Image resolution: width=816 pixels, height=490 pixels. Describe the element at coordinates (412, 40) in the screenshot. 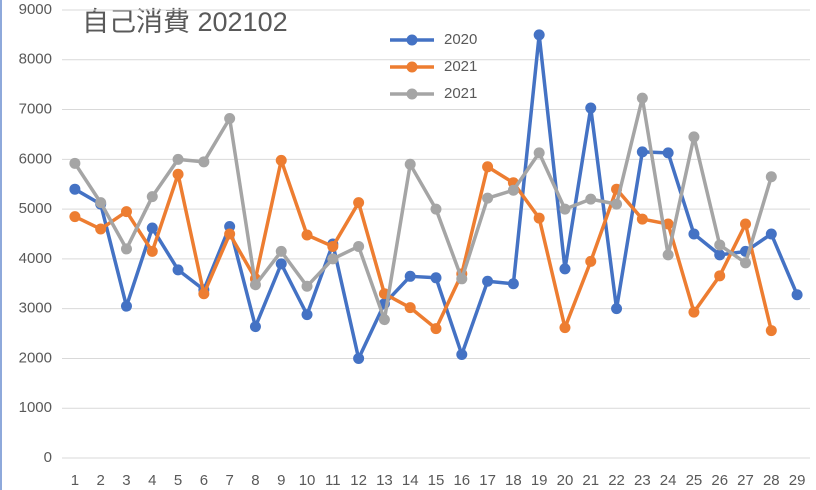

I see `legend-marker` at that location.